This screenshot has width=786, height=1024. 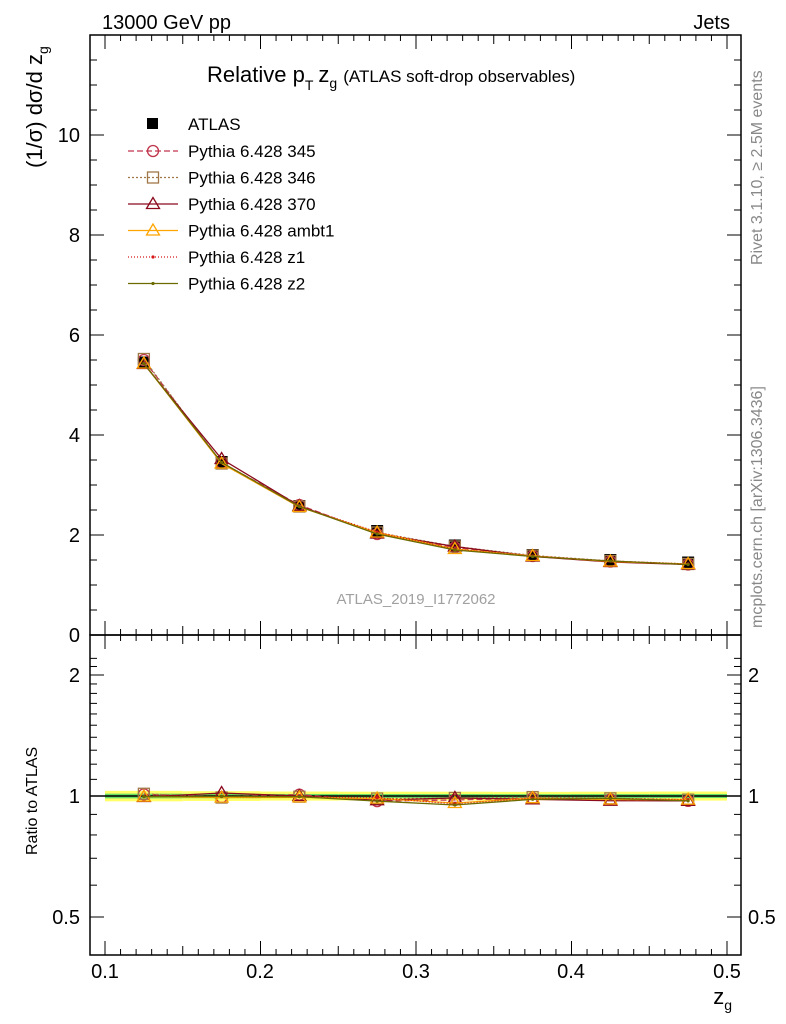 I want to click on title-main-sub: T, so click(x=309, y=85).